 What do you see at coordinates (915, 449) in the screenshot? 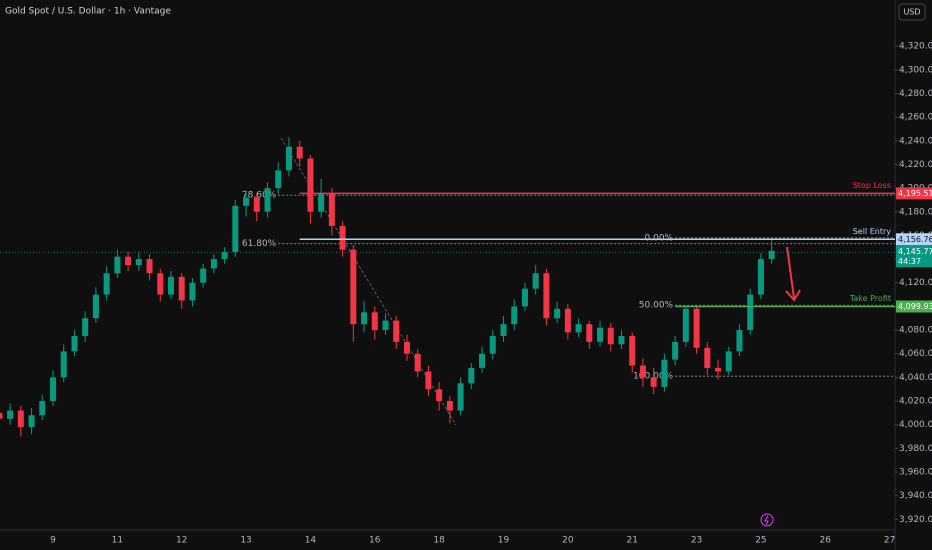
I see `y-tick-label: 3,980.00` at bounding box center [915, 449].